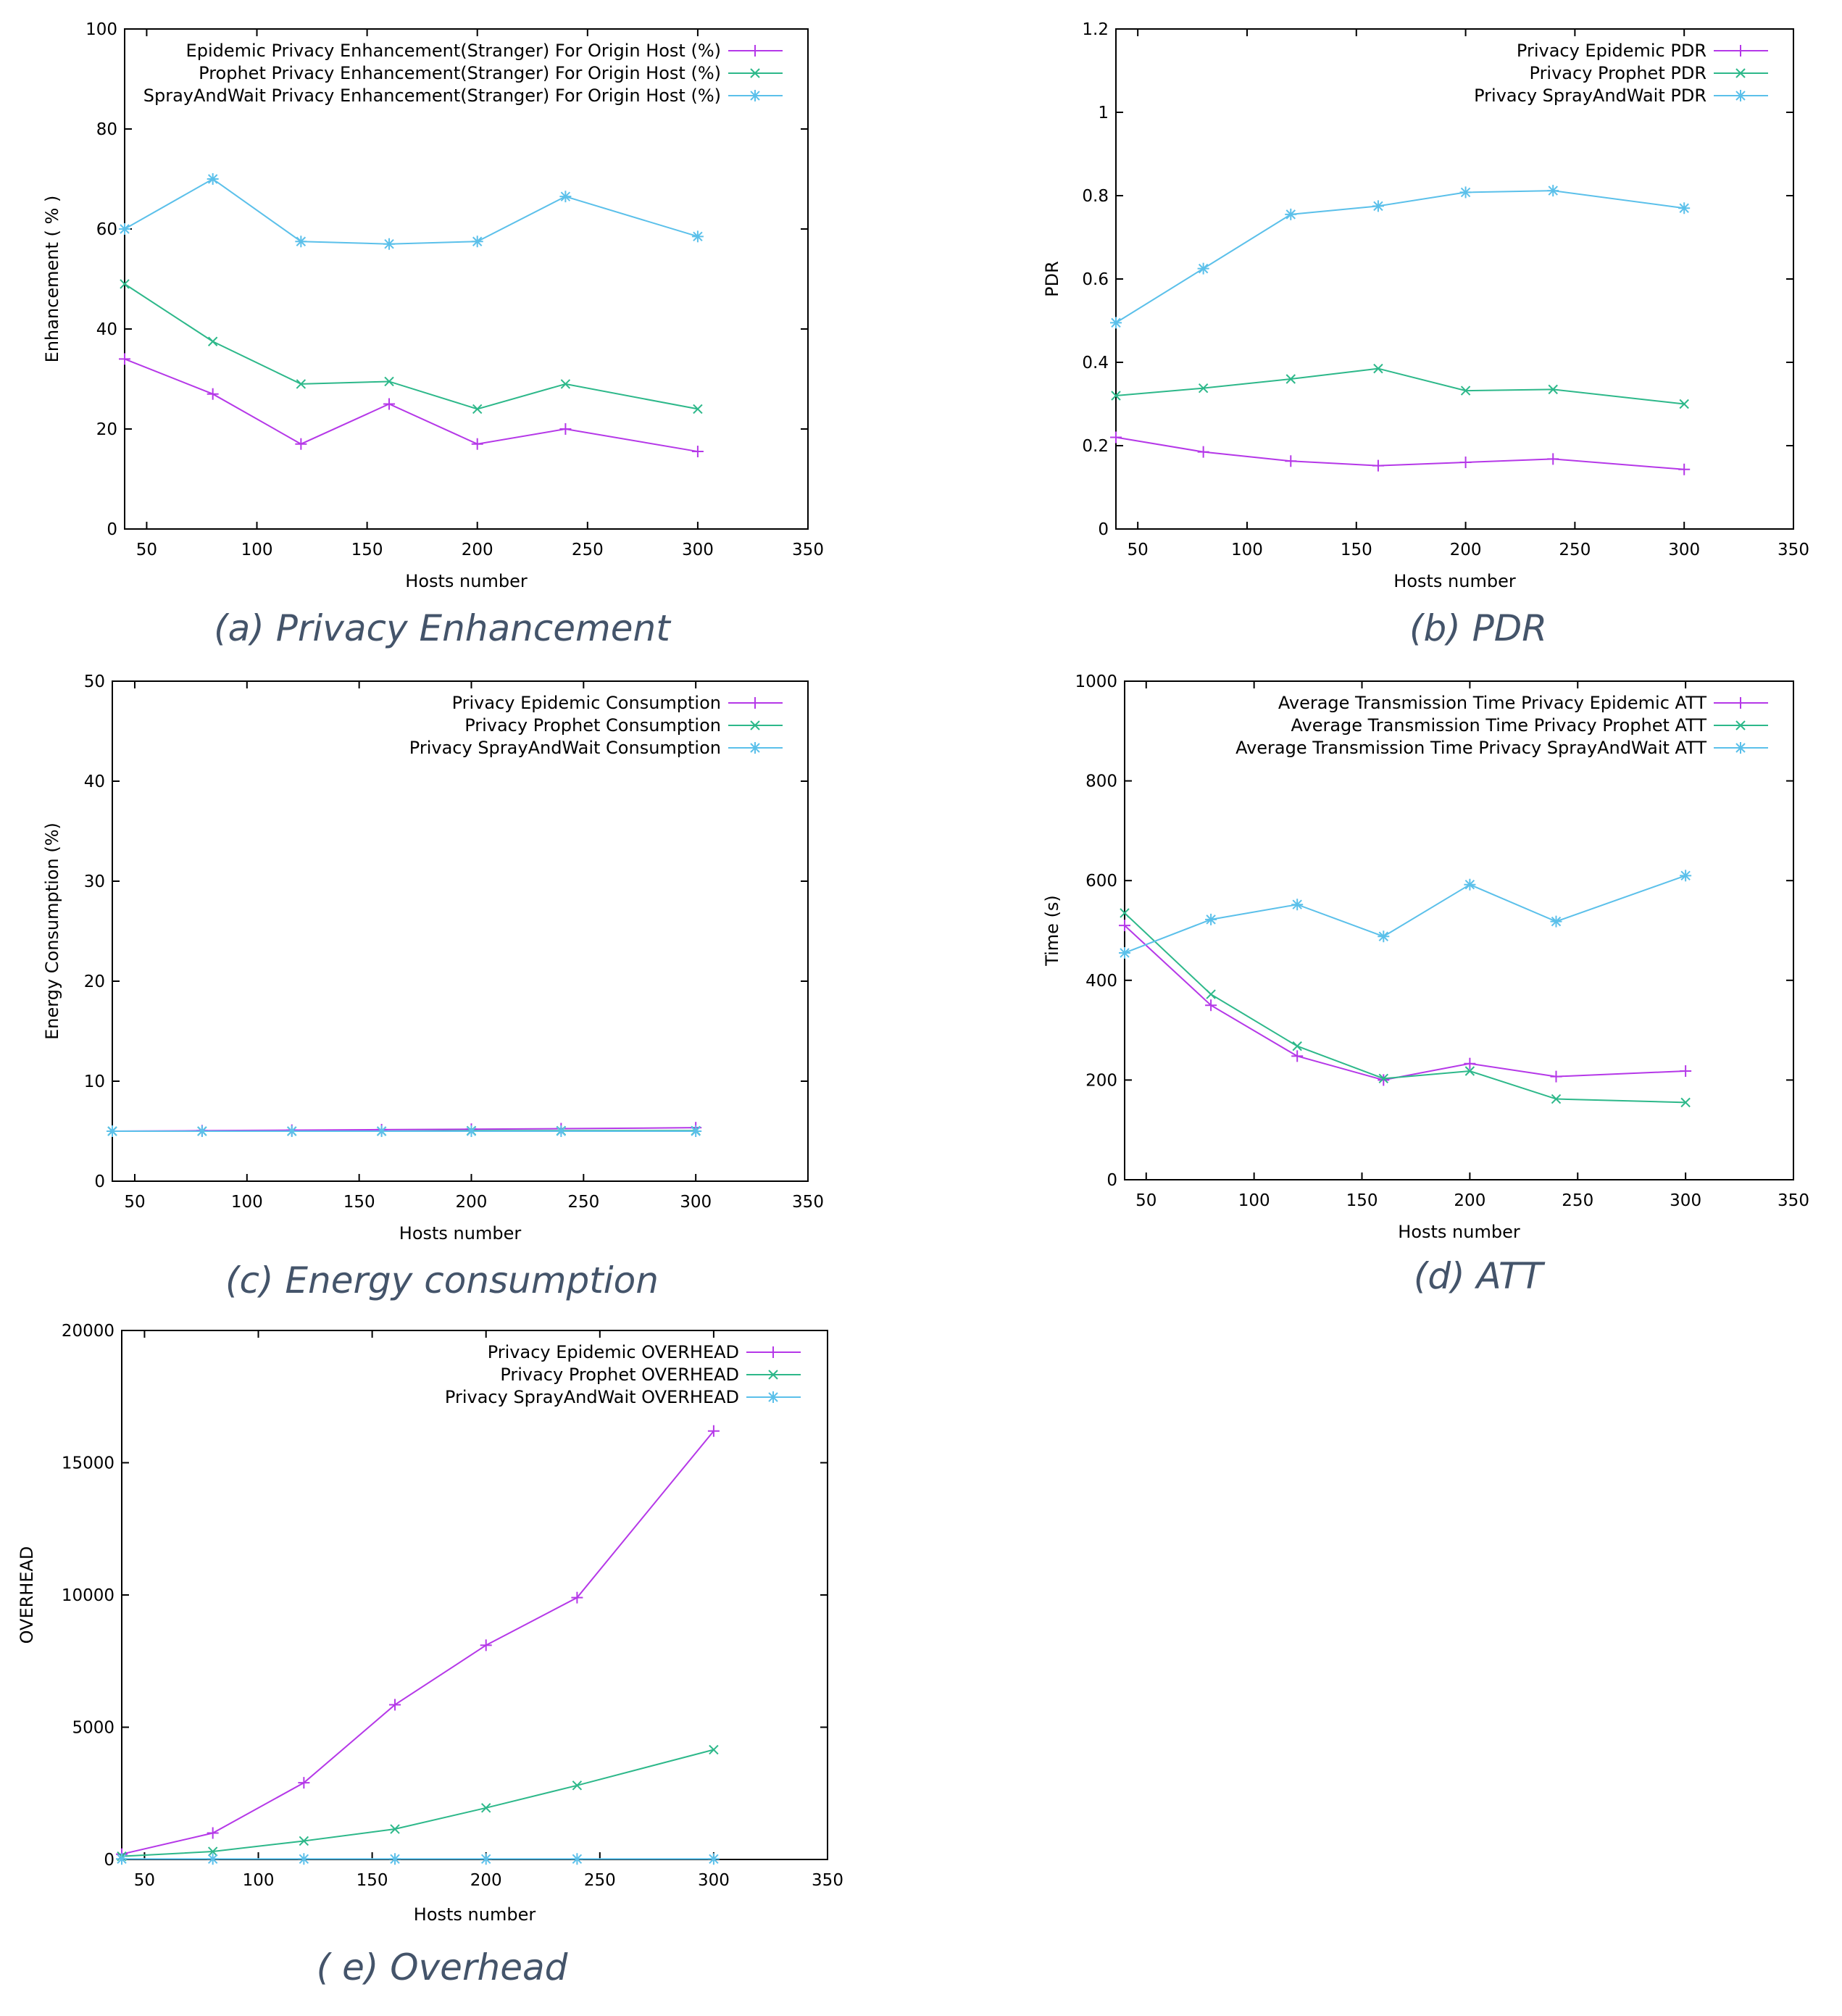  What do you see at coordinates (1095, 196) in the screenshot?
I see `chart-b-ytick-label: 0.8` at bounding box center [1095, 196].